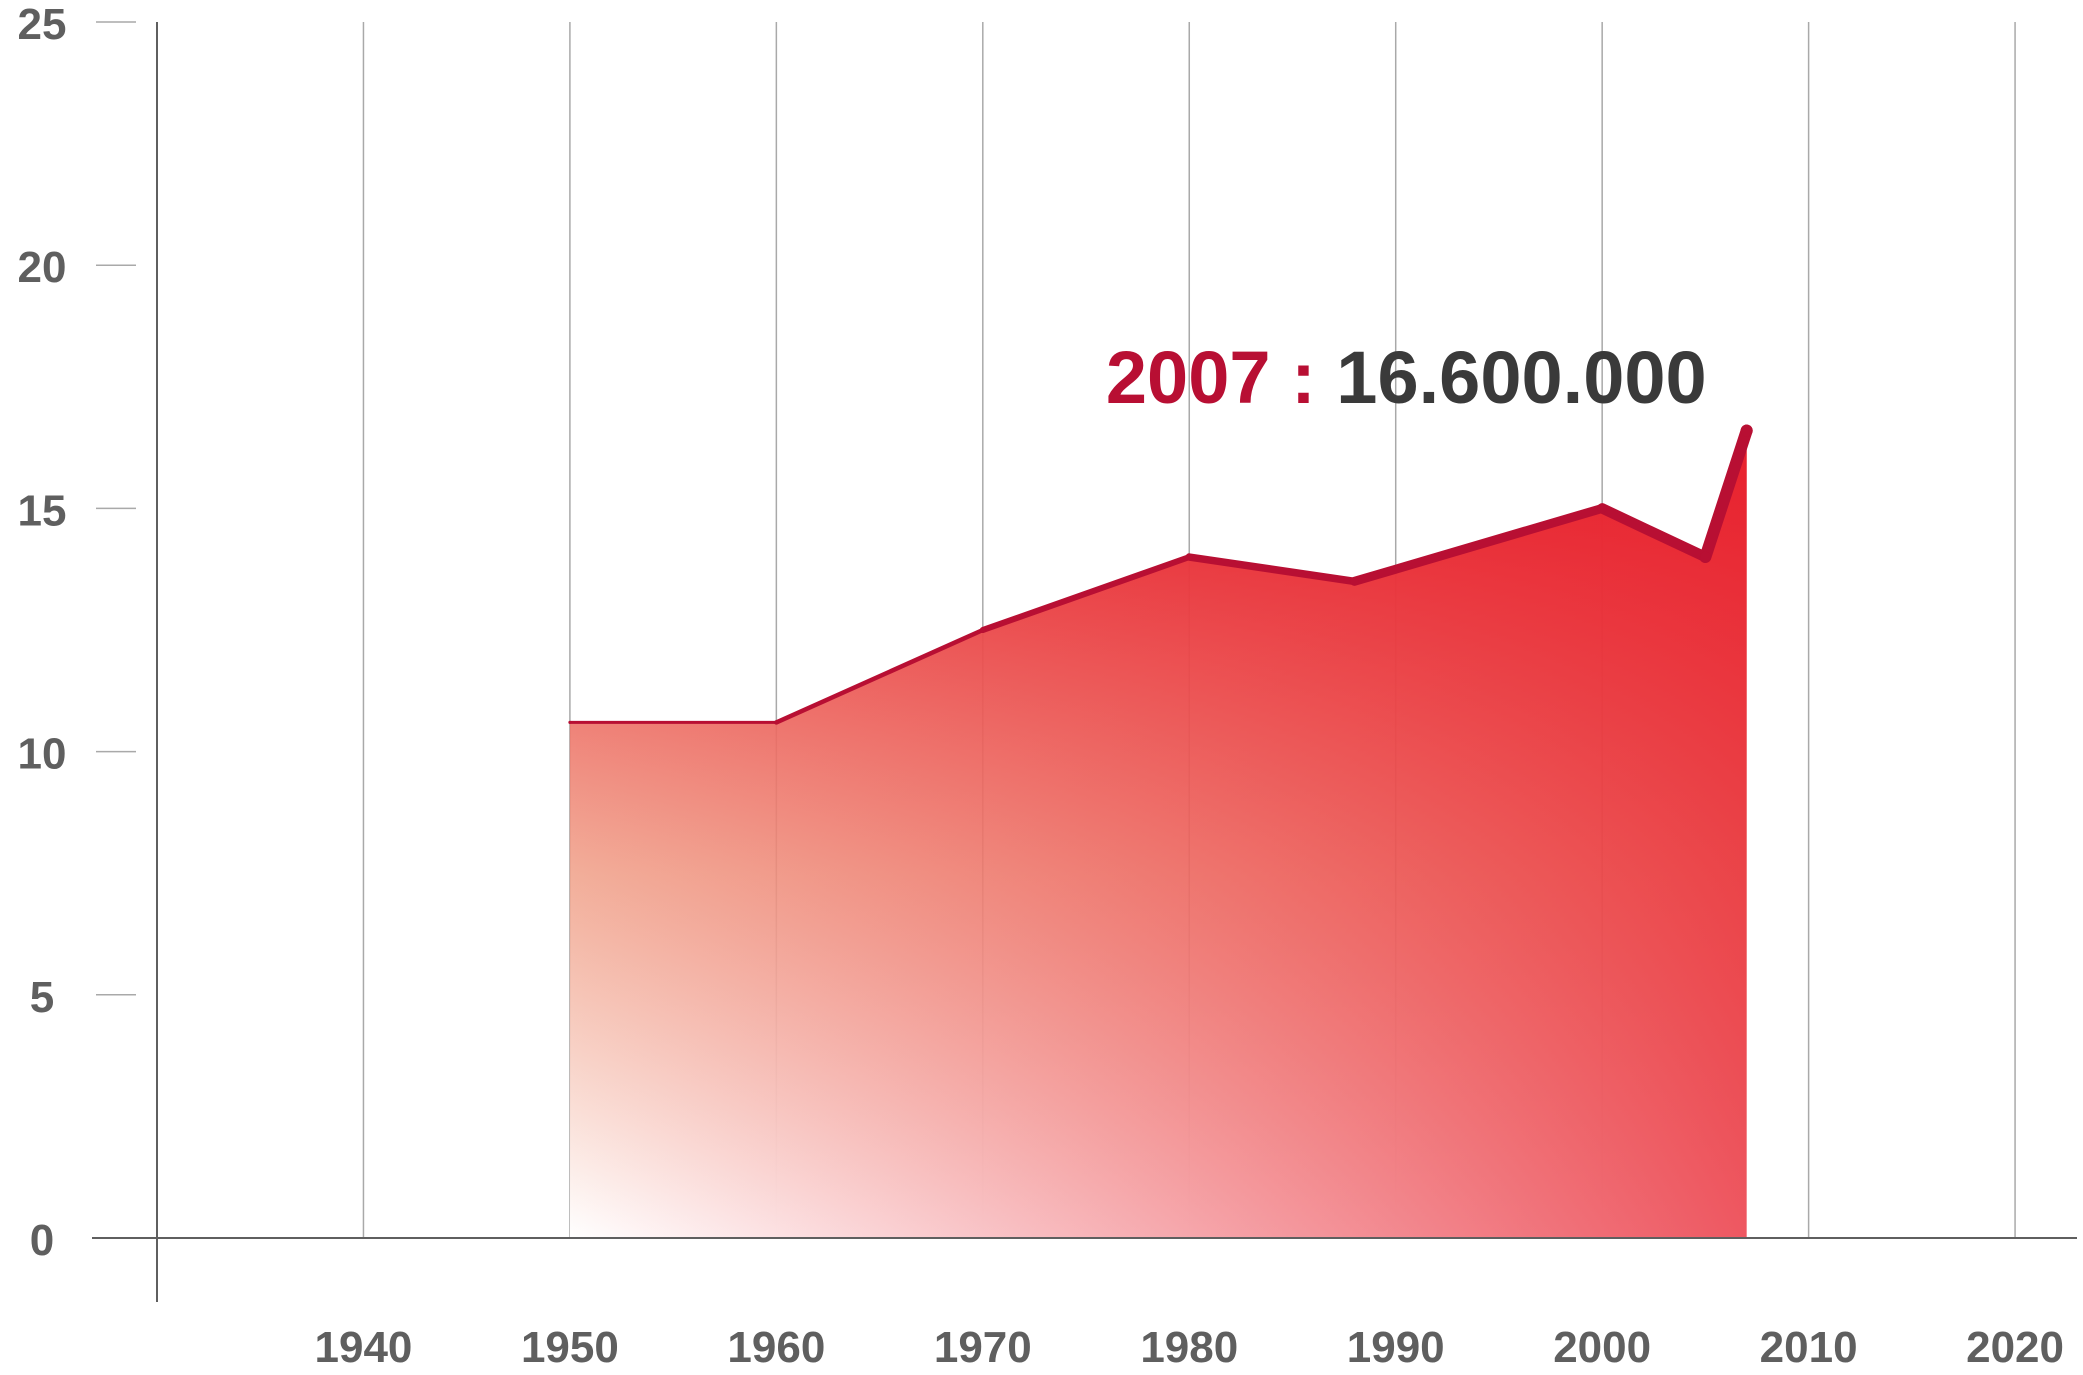  Describe the element at coordinates (1809, 1346) in the screenshot. I see `x-tick-label-2010: 2010` at that location.